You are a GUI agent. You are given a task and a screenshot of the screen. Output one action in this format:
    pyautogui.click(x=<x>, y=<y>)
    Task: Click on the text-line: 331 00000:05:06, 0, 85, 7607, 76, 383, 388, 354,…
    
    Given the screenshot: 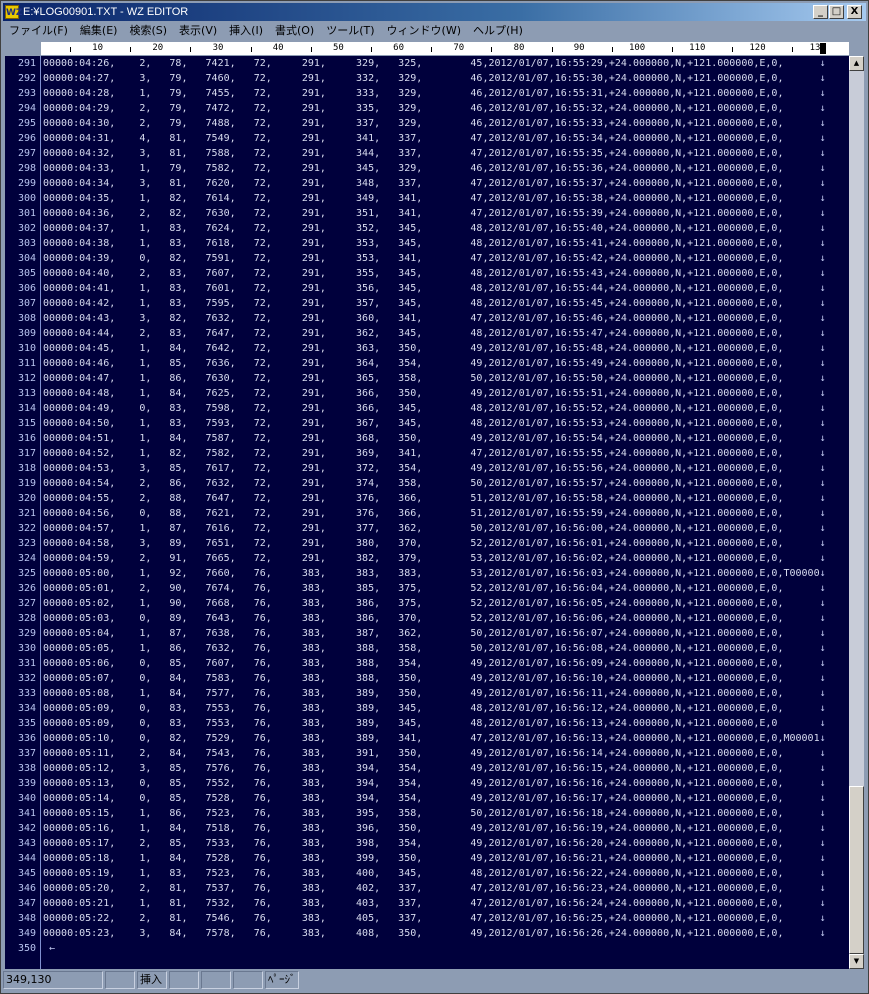 What is the action you would take?
    pyautogui.click(x=427, y=663)
    